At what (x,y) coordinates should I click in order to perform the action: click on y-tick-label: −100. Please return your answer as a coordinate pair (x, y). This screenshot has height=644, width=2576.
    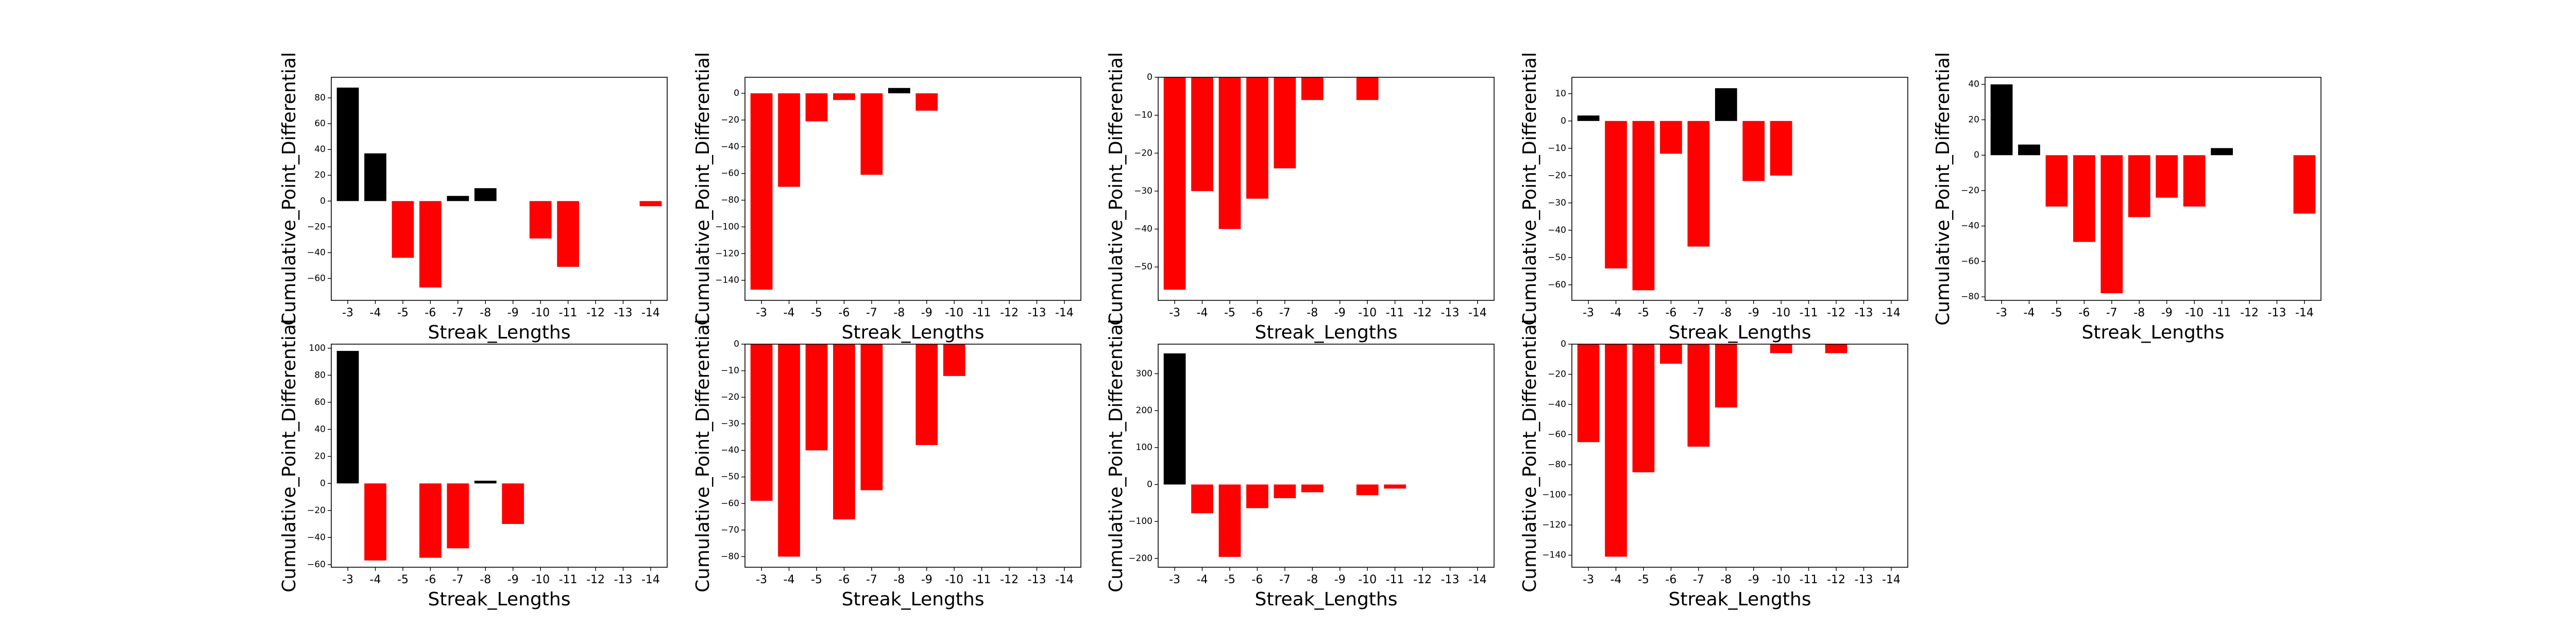
    Looking at the image, I should click on (1140, 521).